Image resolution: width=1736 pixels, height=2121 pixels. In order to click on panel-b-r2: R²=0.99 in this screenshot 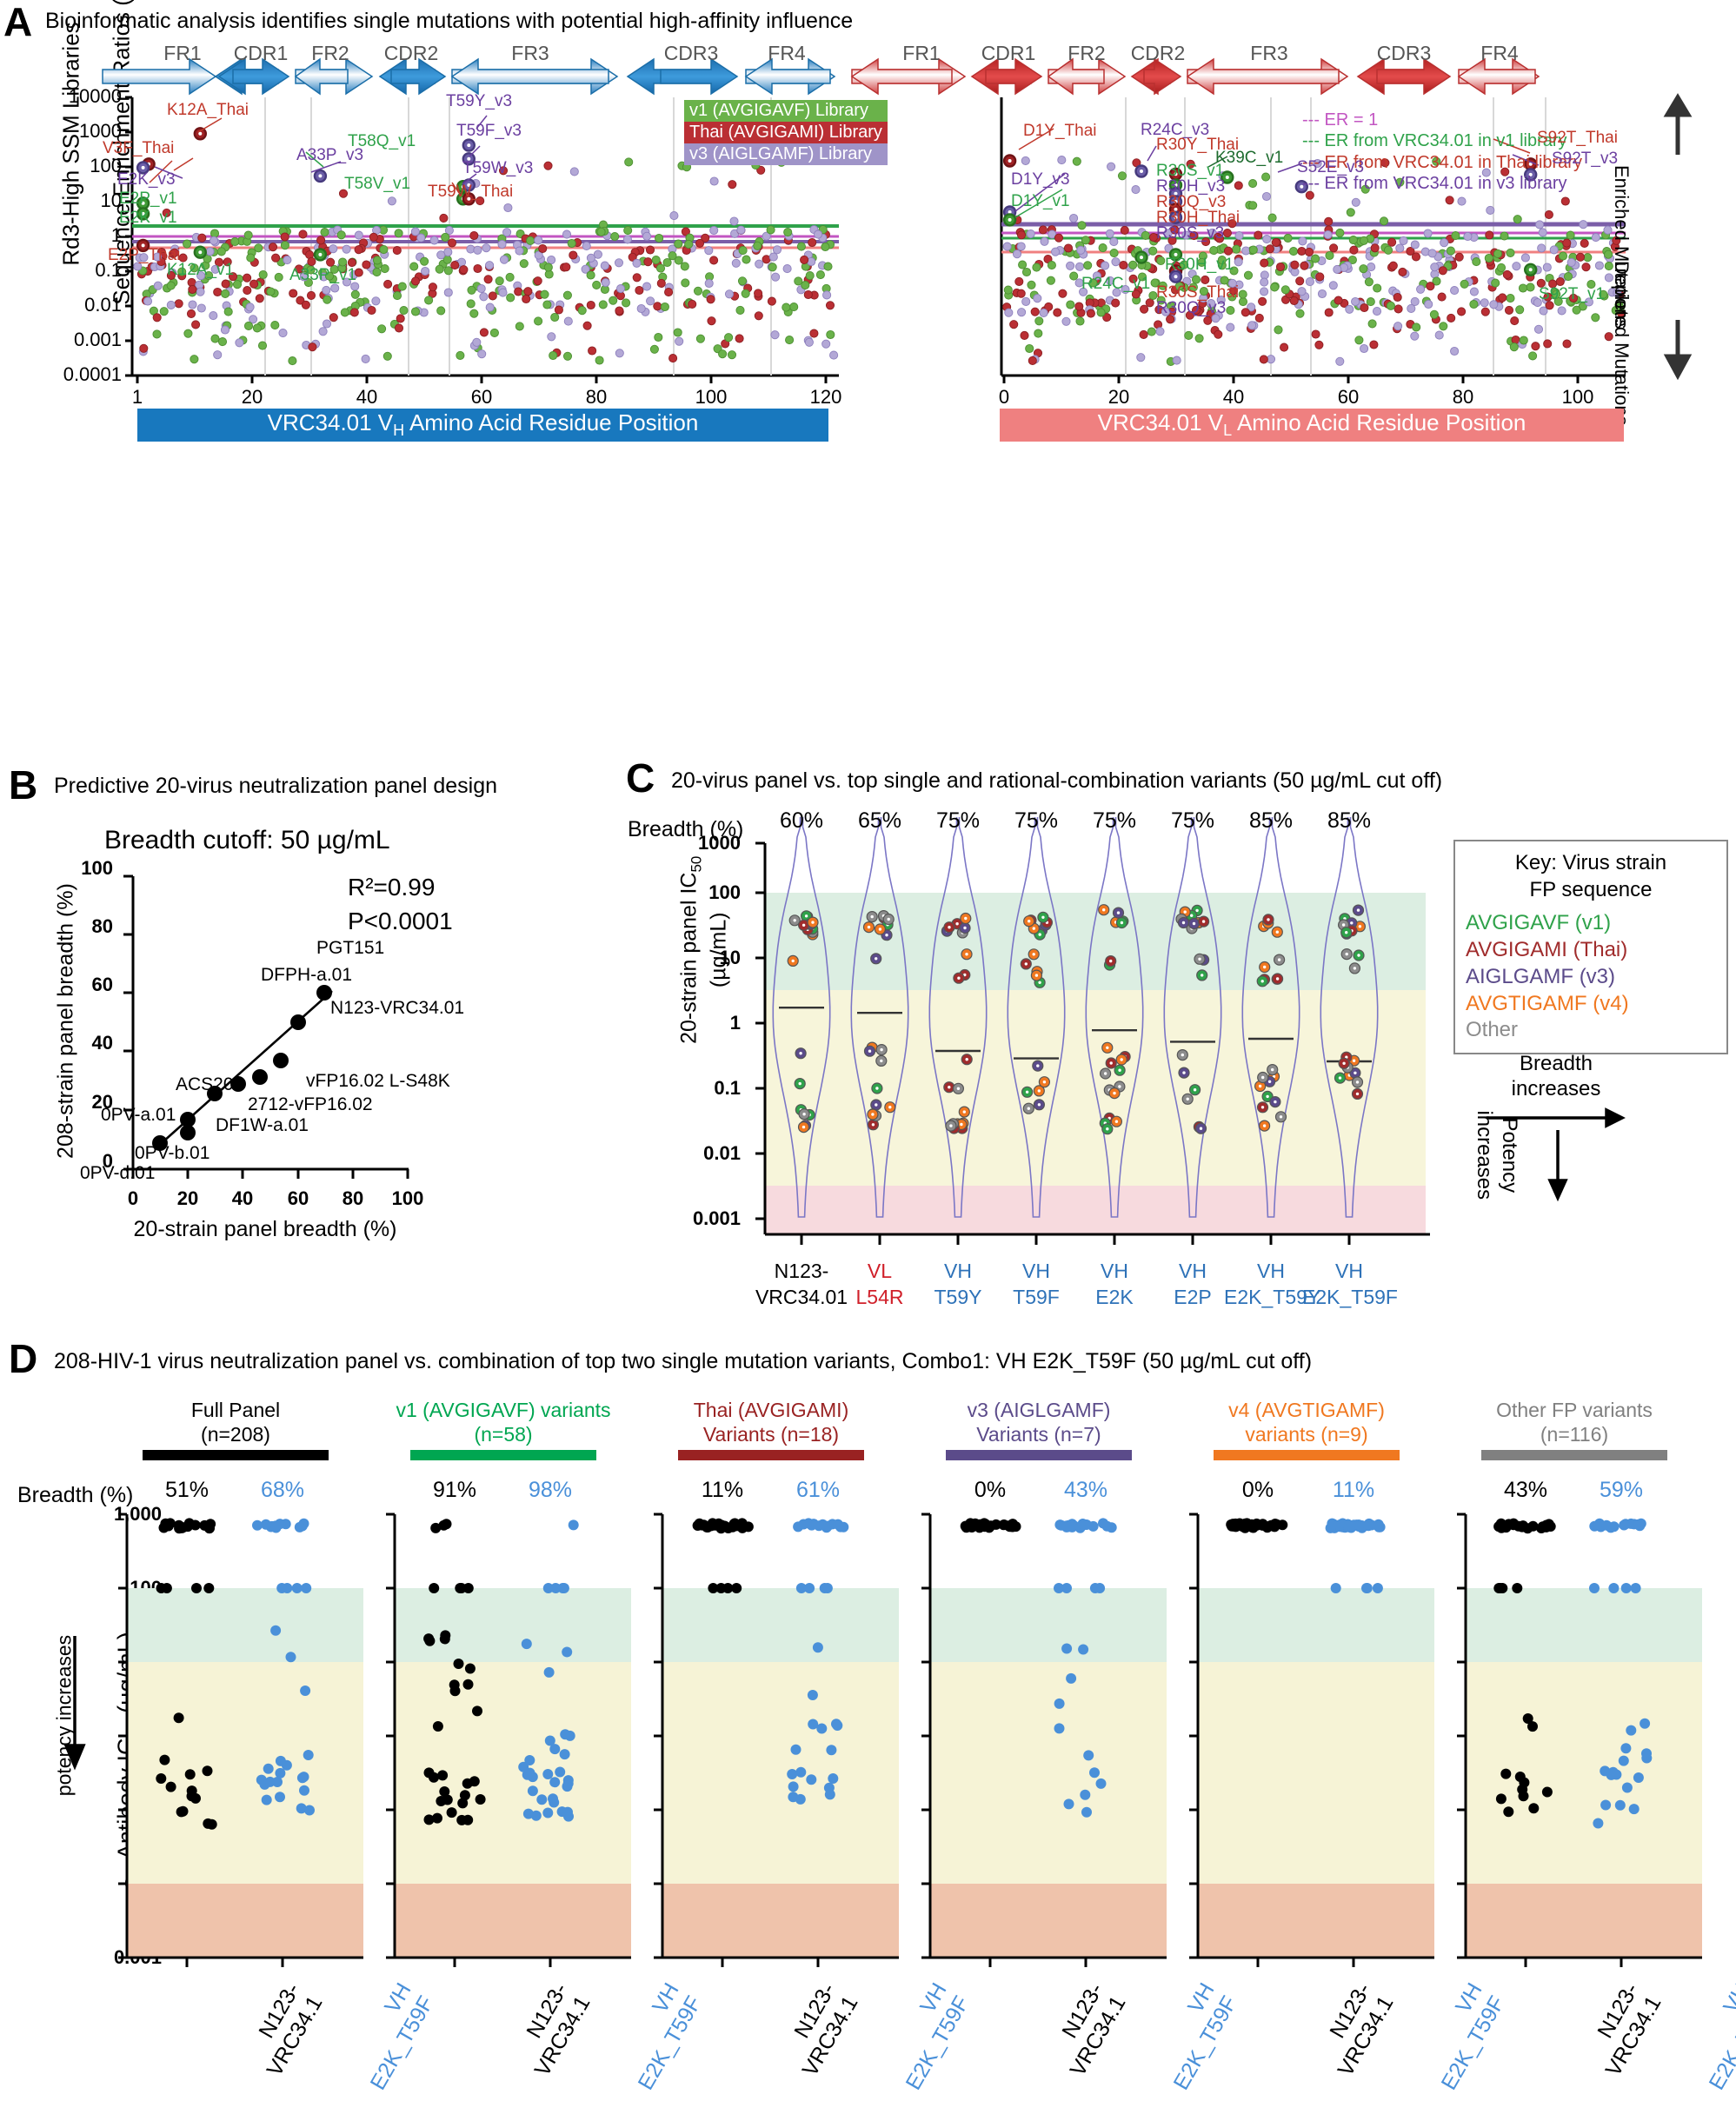, I will do `click(392, 887)`.